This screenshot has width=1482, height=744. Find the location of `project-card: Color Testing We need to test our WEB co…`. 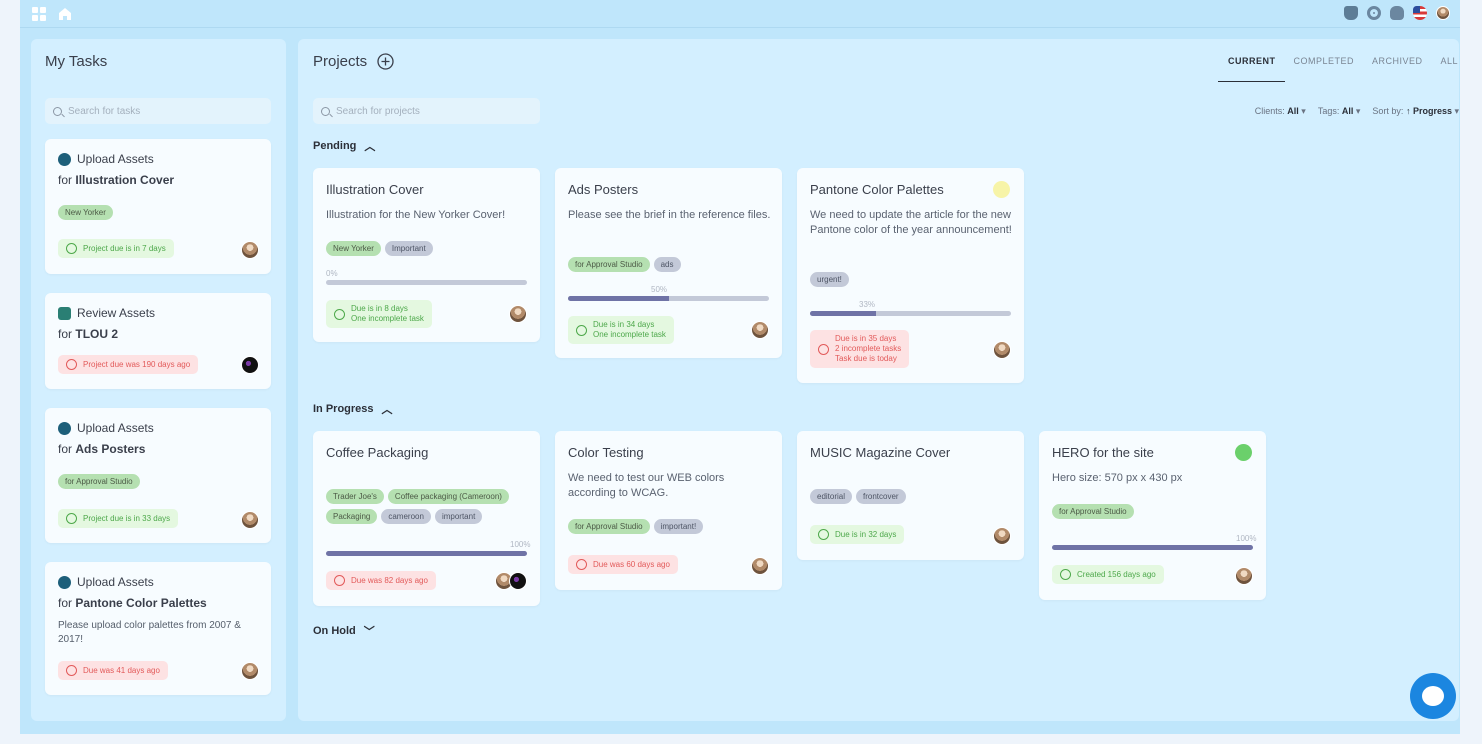

project-card: Color Testing We need to test our WEB co… is located at coordinates (668, 510).